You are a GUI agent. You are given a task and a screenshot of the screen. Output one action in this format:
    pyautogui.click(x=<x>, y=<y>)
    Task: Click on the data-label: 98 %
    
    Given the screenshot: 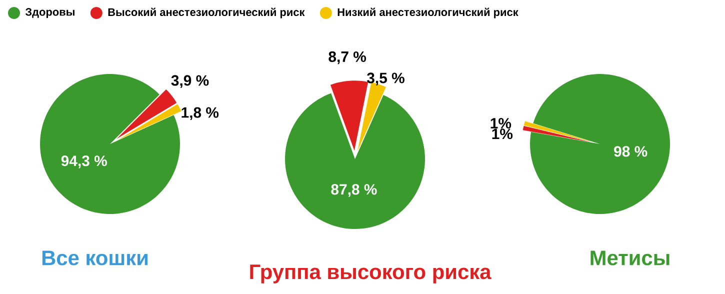 What is the action you would take?
    pyautogui.click(x=631, y=151)
    